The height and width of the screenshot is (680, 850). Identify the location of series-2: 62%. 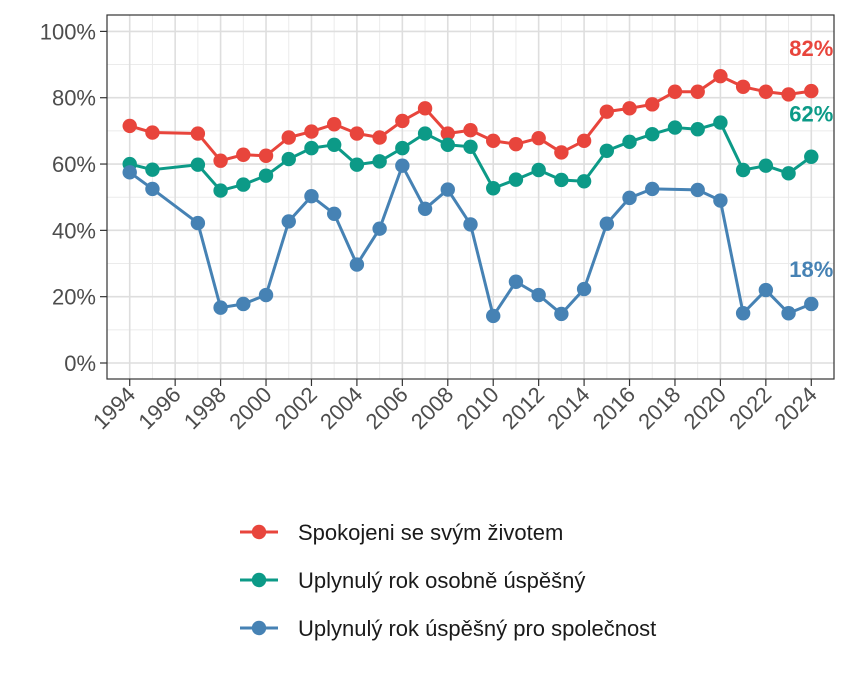
(477, 150).